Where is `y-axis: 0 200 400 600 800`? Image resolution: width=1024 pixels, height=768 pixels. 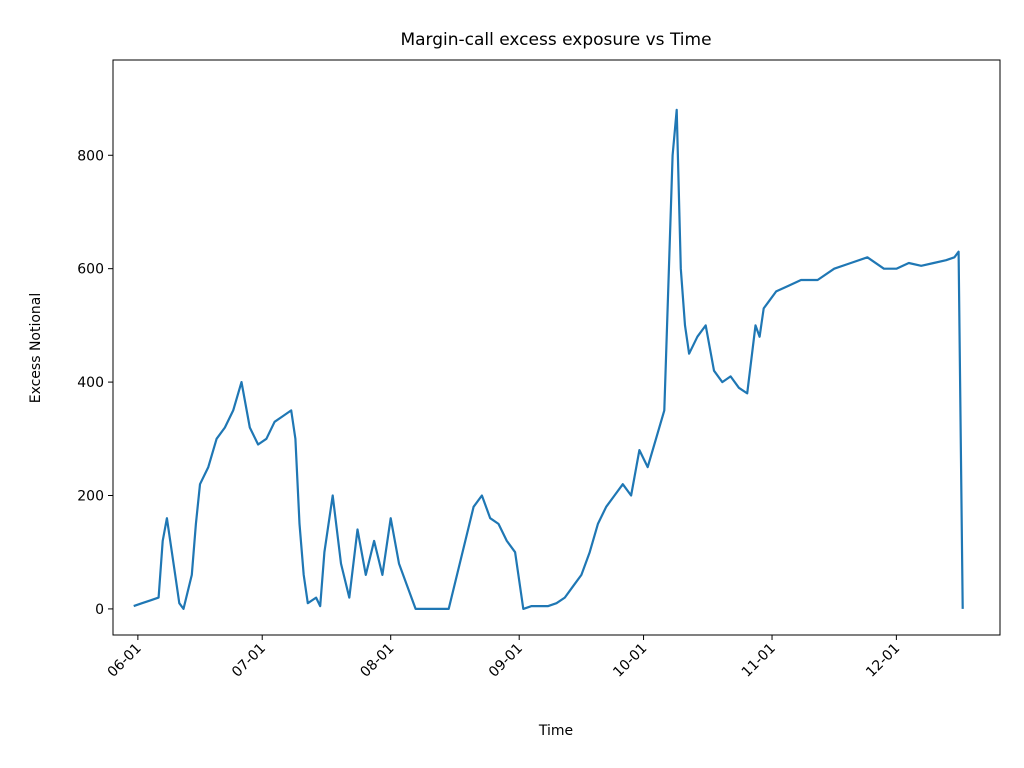 y-axis: 0 200 400 600 800 is located at coordinates (95, 383).